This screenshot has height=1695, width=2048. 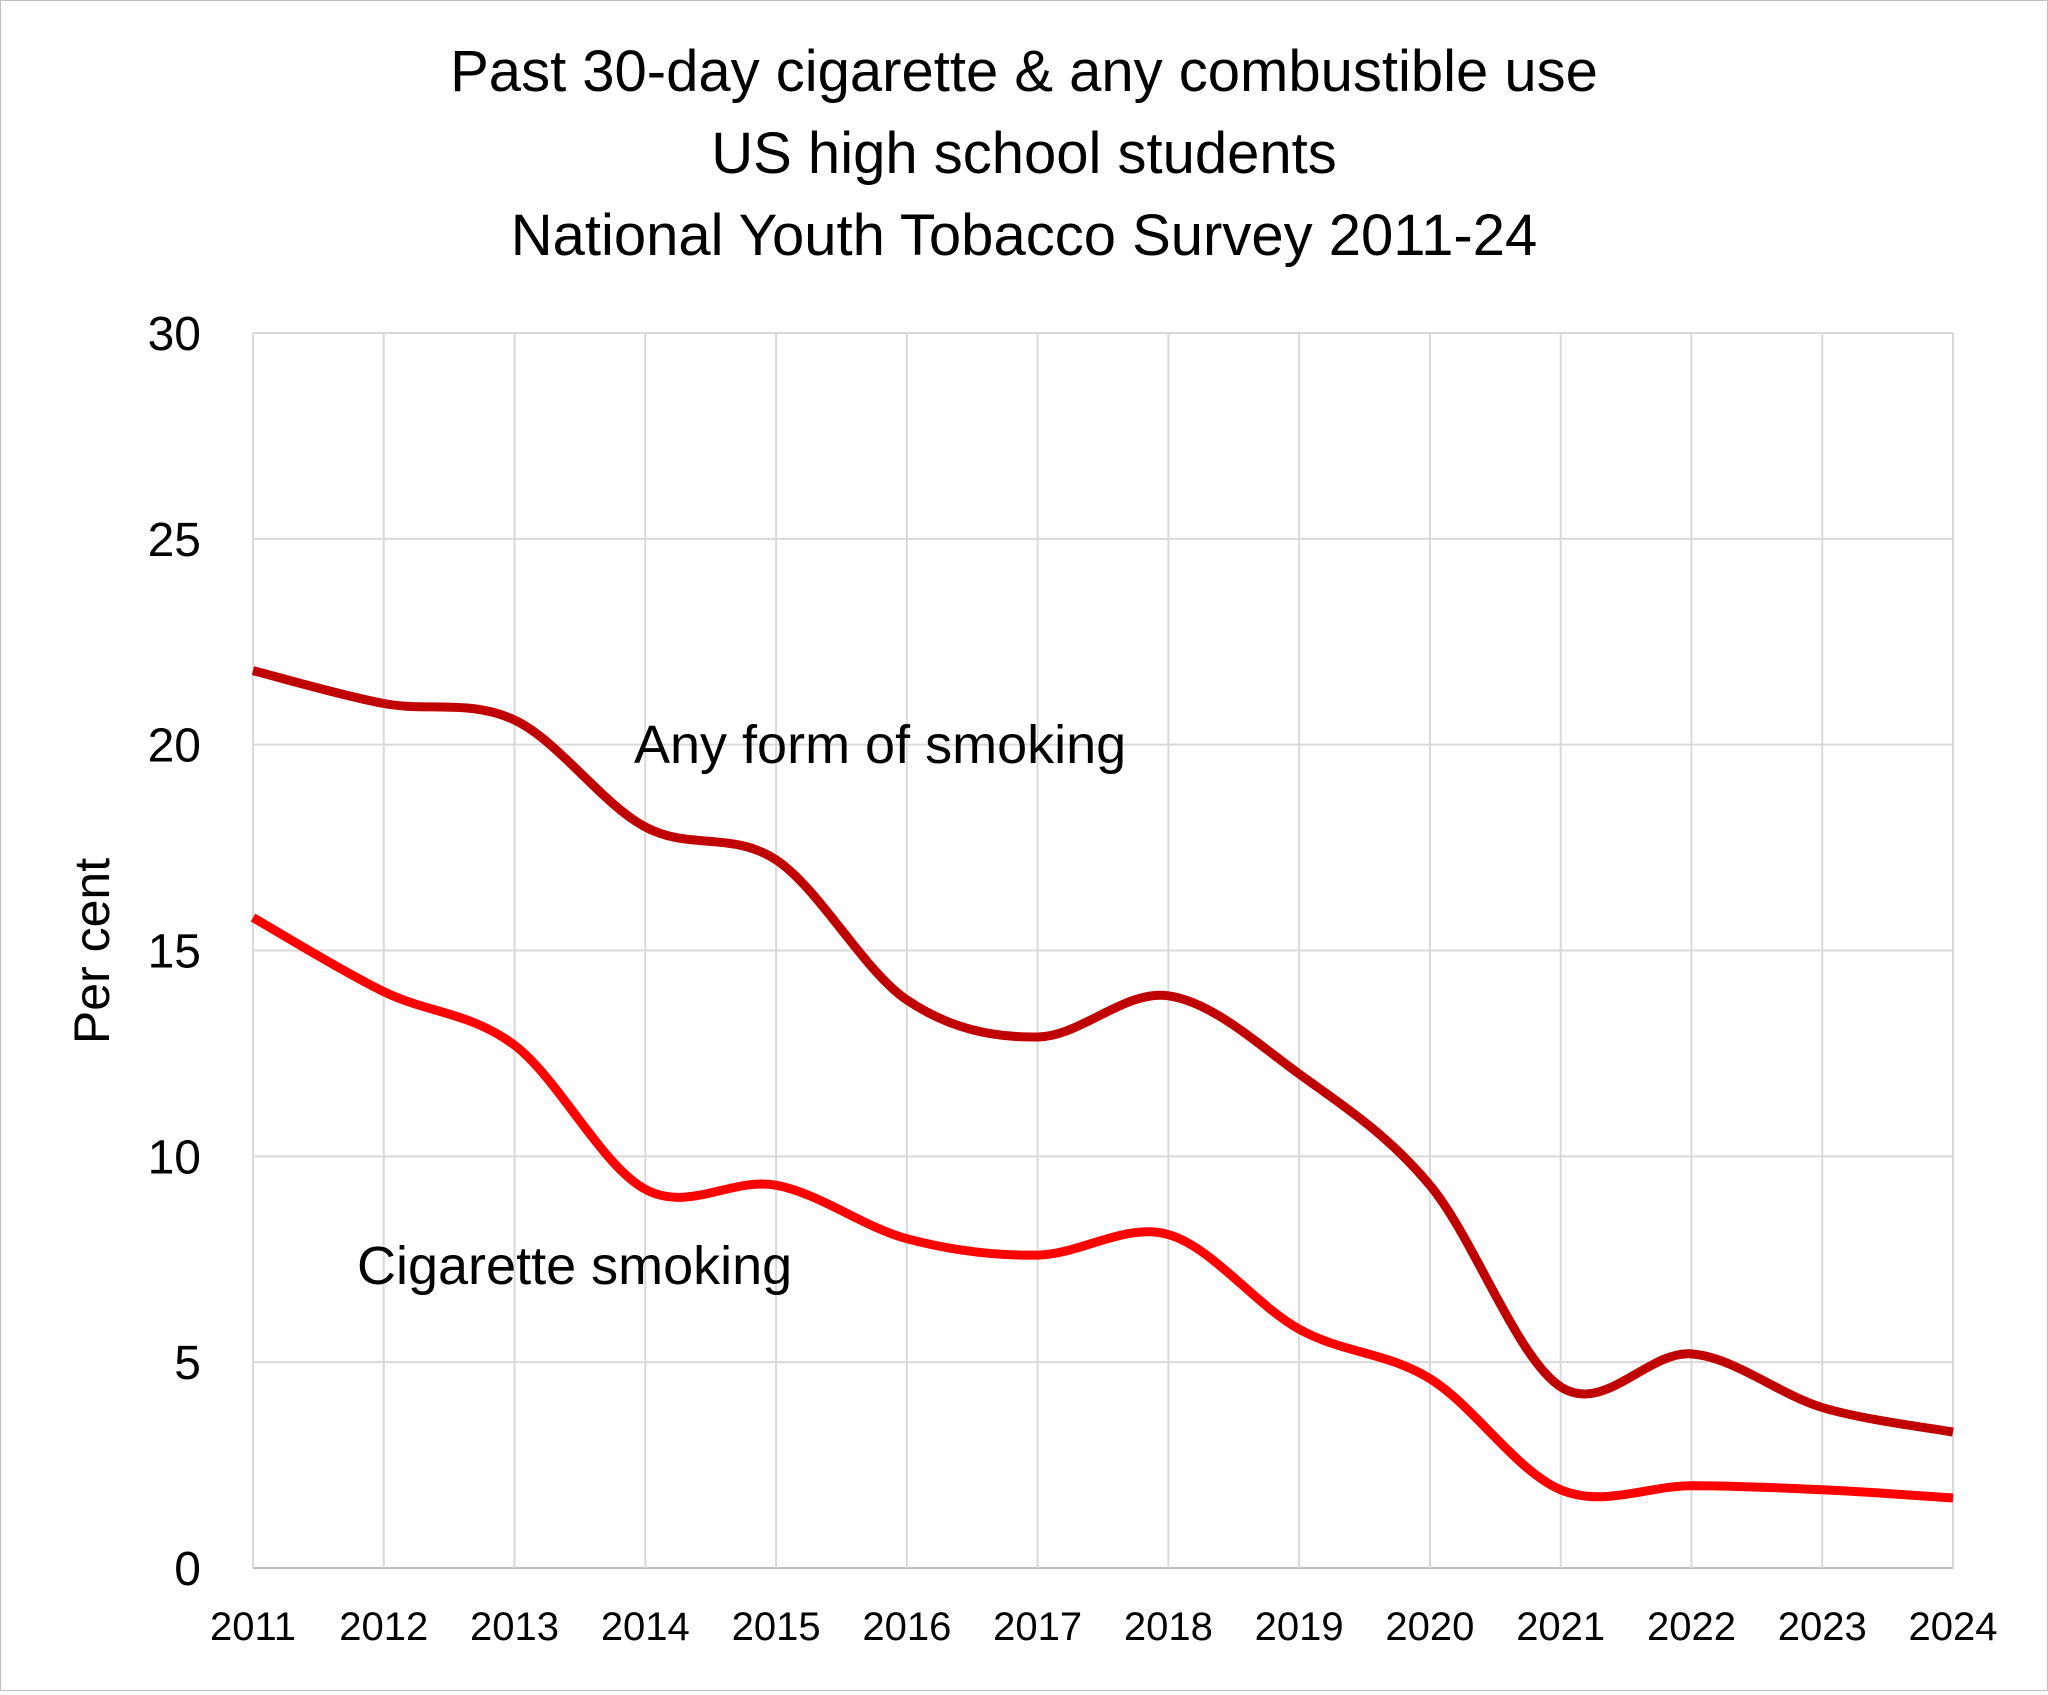 What do you see at coordinates (1953, 1627) in the screenshot?
I see `x-tick-label: 2024` at bounding box center [1953, 1627].